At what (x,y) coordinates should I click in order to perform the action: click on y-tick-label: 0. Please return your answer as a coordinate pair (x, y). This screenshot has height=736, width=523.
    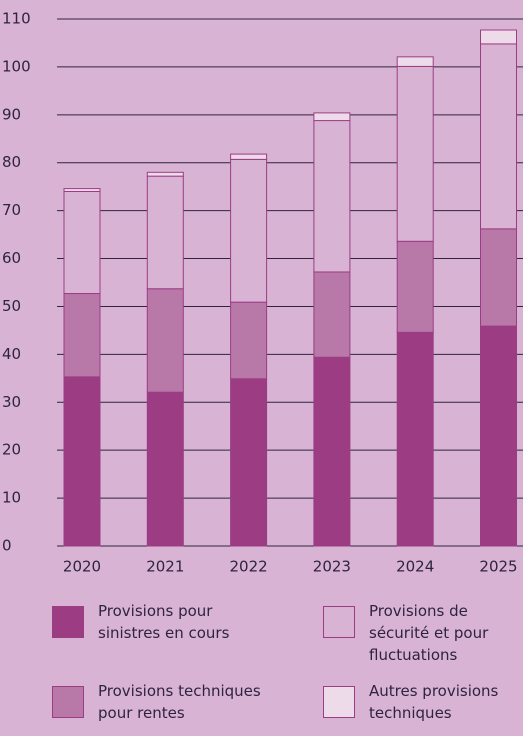
    Looking at the image, I should click on (7, 546).